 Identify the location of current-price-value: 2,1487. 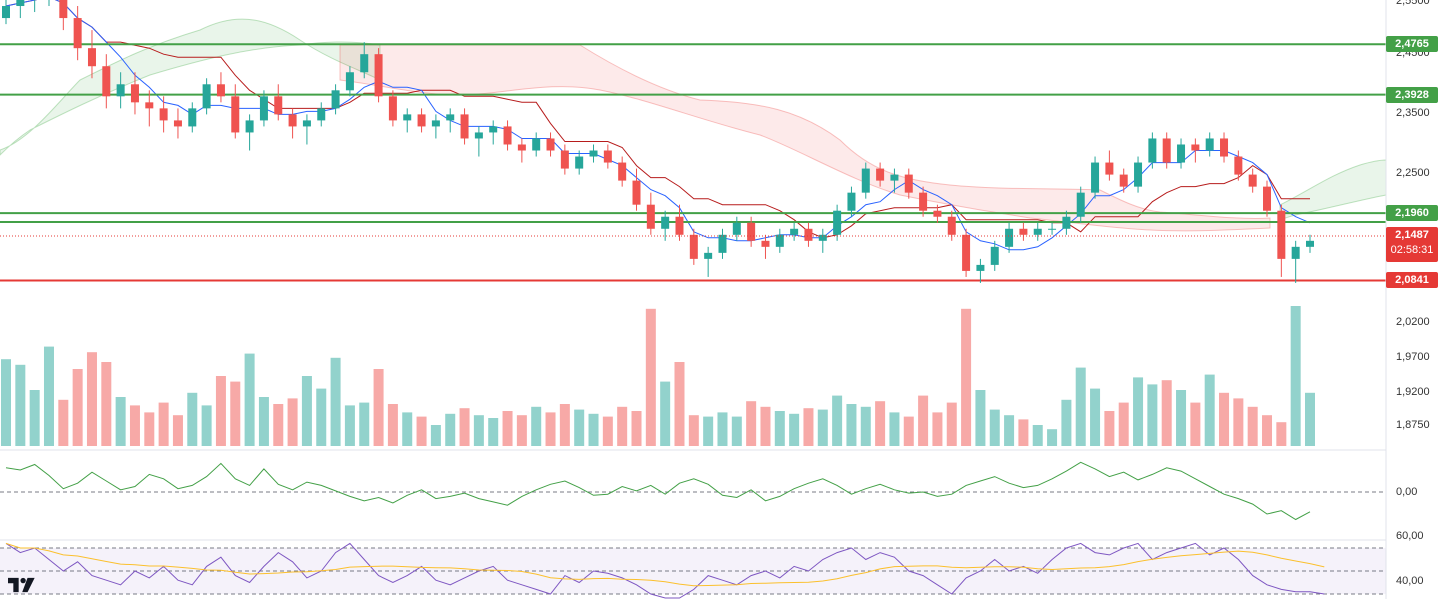
(1412, 235).